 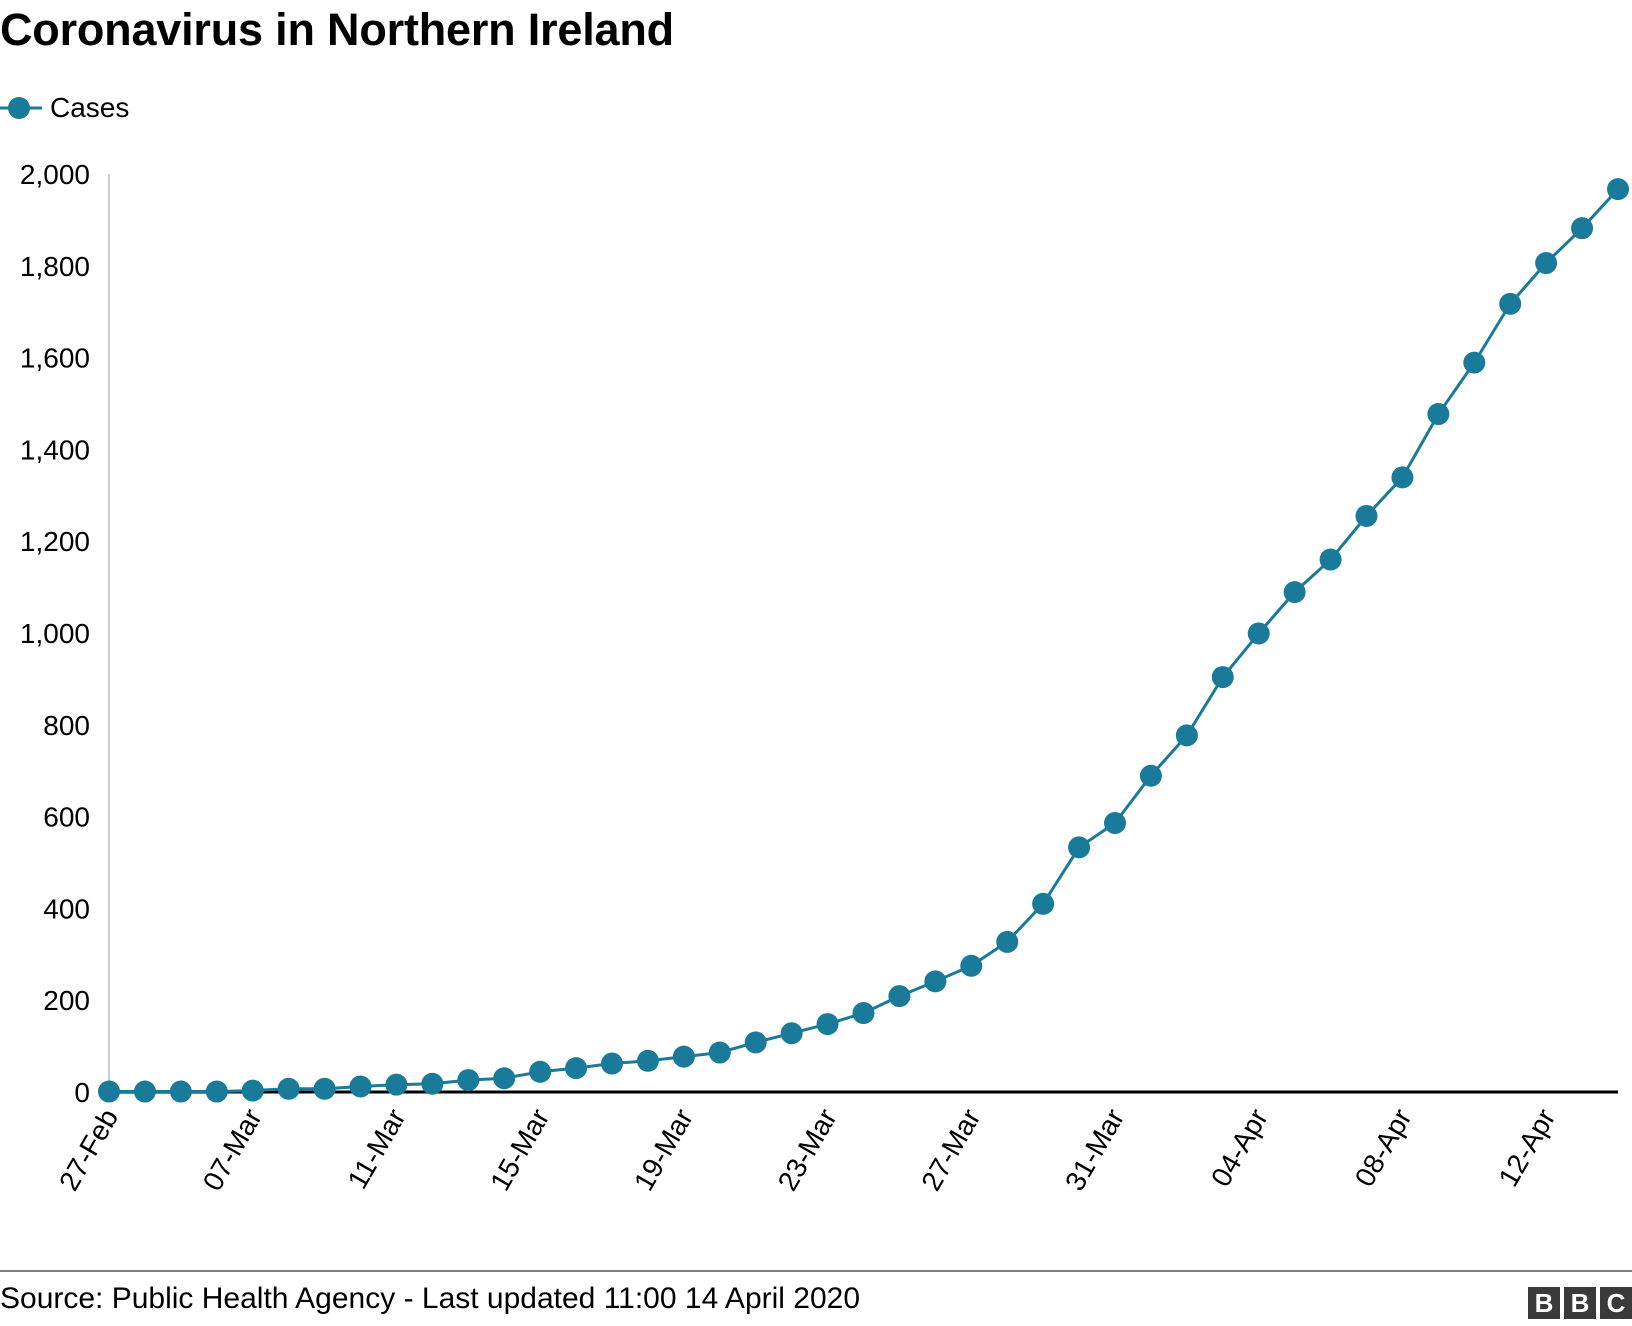 I want to click on x-tick-label: 27-Feb, so click(x=88, y=1150).